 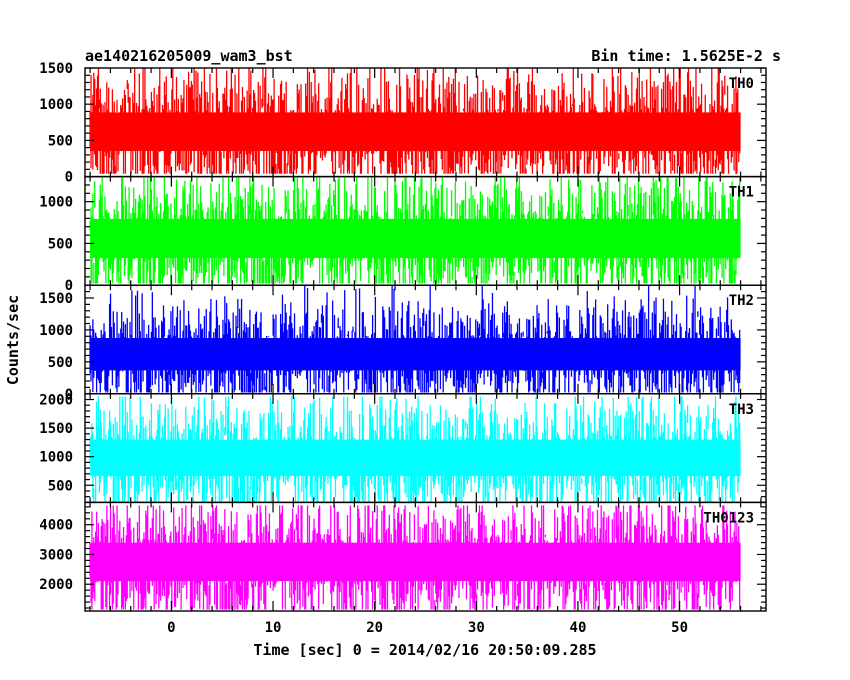 What do you see at coordinates (374, 628) in the screenshot?
I see `x-tick-label: 20` at bounding box center [374, 628].